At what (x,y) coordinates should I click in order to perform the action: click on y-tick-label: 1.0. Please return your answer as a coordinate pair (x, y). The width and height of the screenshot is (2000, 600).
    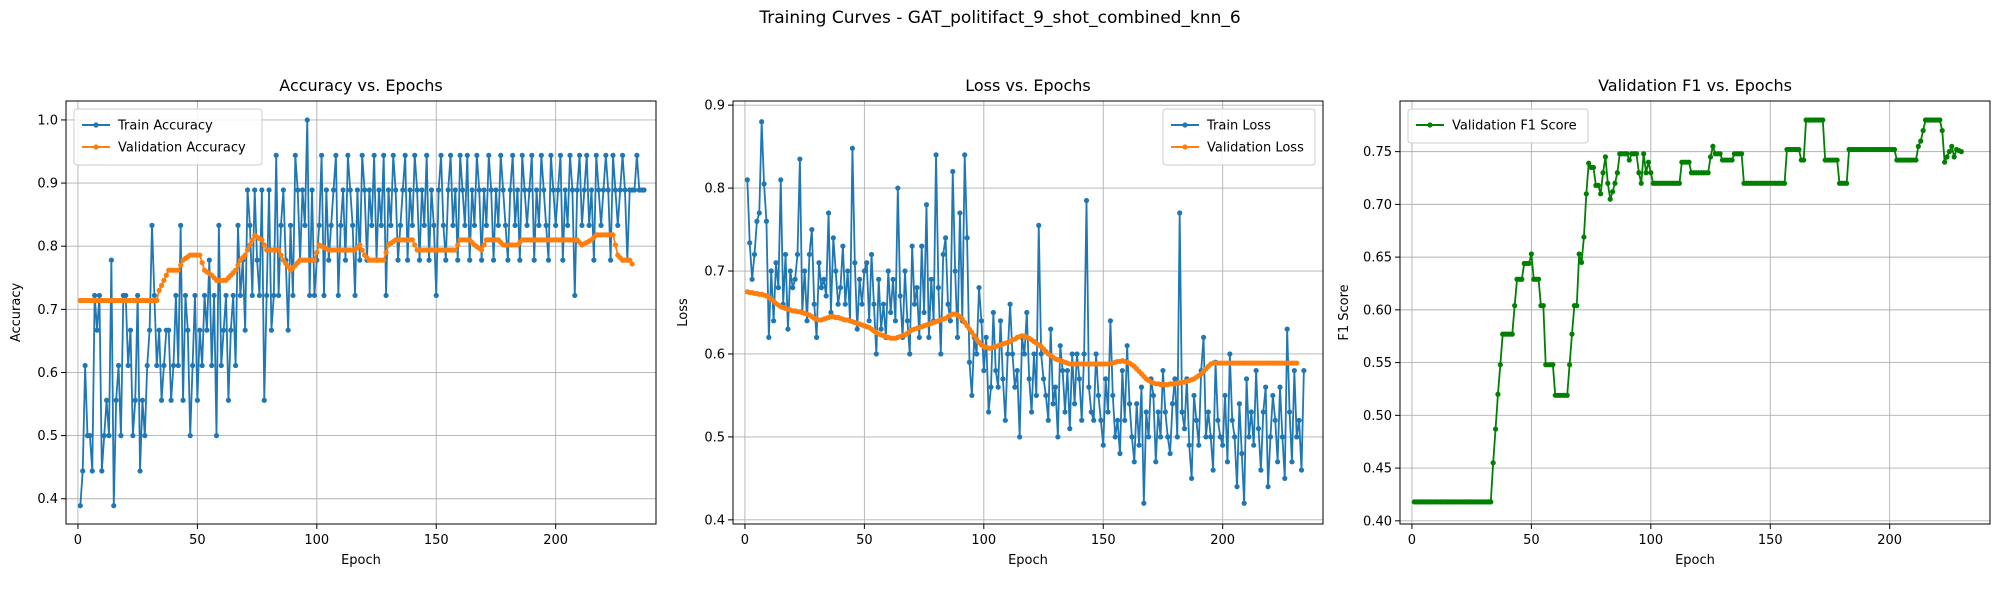
    Looking at the image, I should click on (47, 120).